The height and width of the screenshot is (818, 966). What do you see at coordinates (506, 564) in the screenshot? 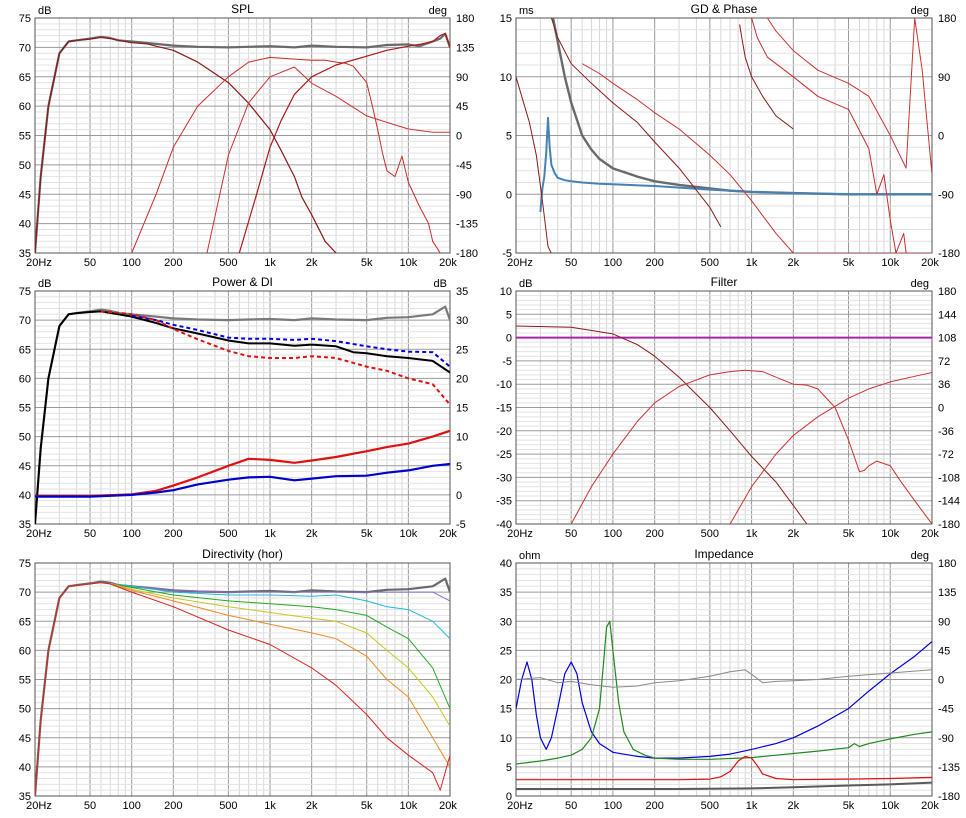
I see `y-tick-label: 40` at bounding box center [506, 564].